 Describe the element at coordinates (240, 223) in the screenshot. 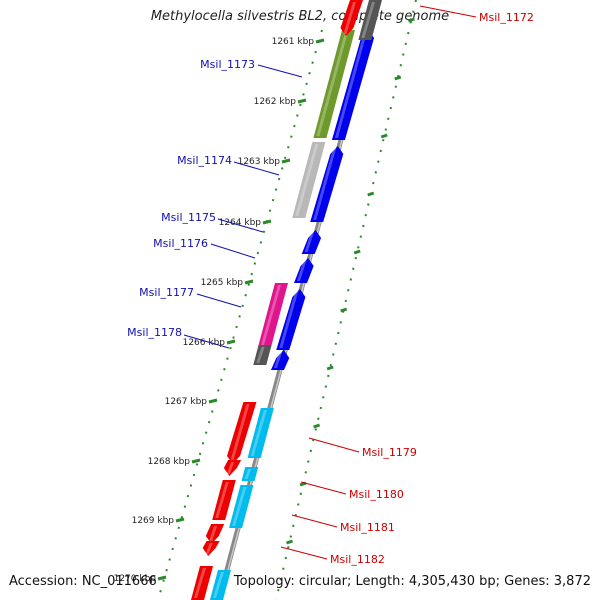

I see `kbp-tick-label: 1264 kbp` at that location.